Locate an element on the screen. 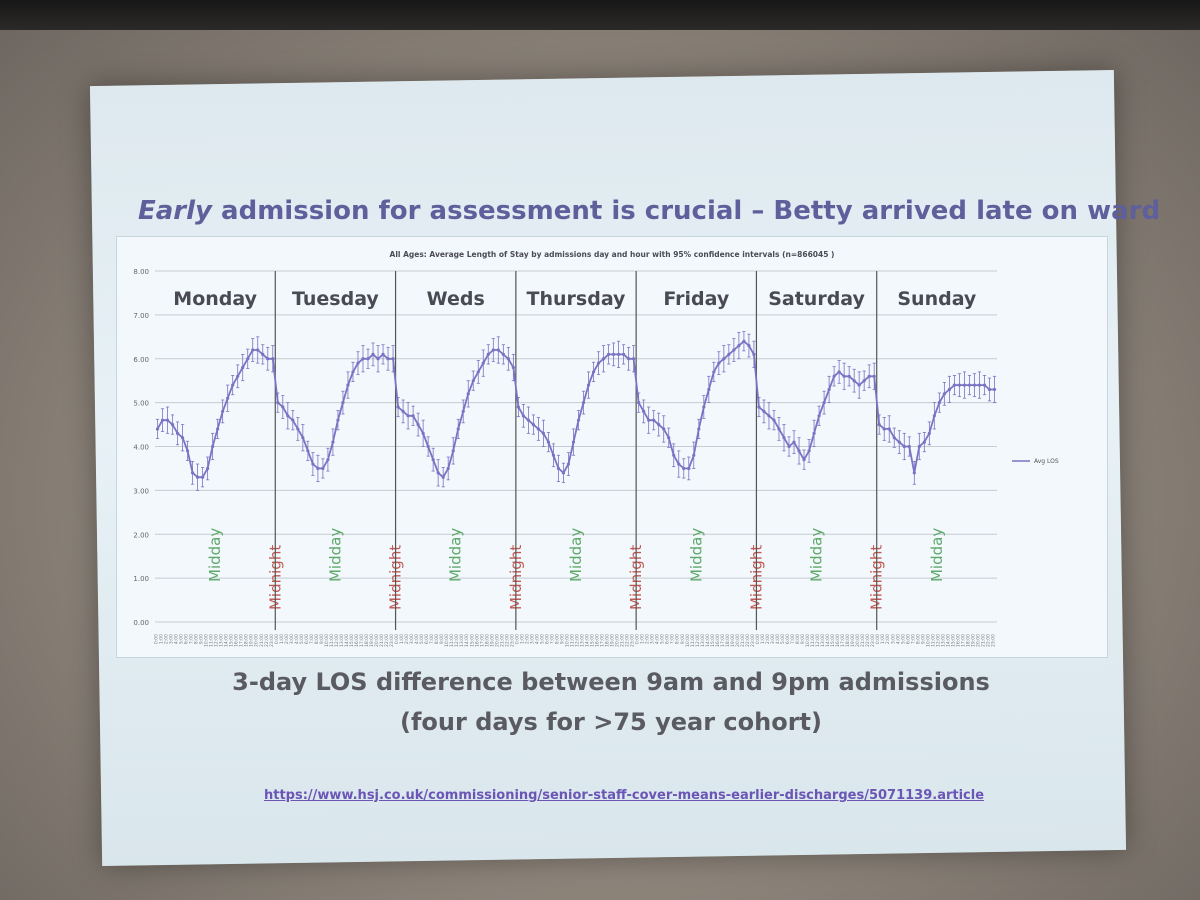 This screenshot has height=900, width=1200. legend-label: Avg LOS is located at coordinates (1046, 461).